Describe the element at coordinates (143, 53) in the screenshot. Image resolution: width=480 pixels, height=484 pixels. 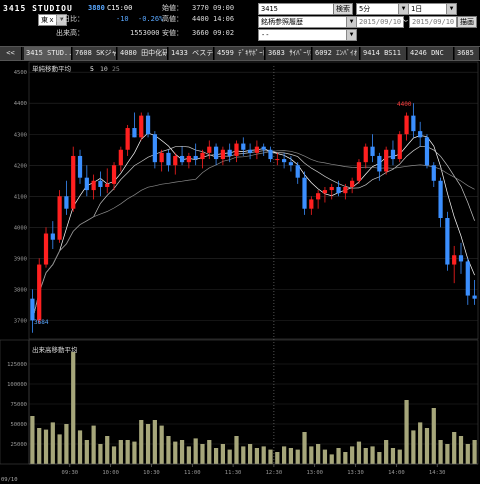
I see `symbol-tab: 4080 田中化研` at that location.